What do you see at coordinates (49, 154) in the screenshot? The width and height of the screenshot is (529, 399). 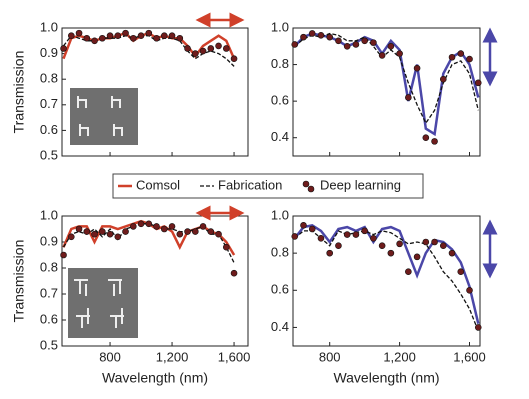 I see `y-tick-label: 0.5` at bounding box center [49, 154].